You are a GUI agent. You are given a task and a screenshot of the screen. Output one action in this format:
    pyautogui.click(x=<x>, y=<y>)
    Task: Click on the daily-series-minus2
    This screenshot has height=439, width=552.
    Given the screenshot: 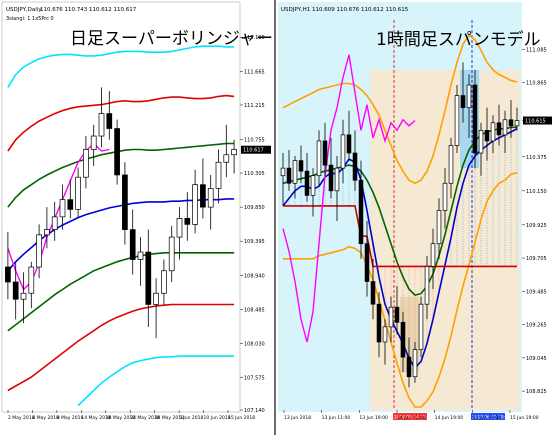 What is the action you would take?
    pyautogui.click(x=121, y=347)
    